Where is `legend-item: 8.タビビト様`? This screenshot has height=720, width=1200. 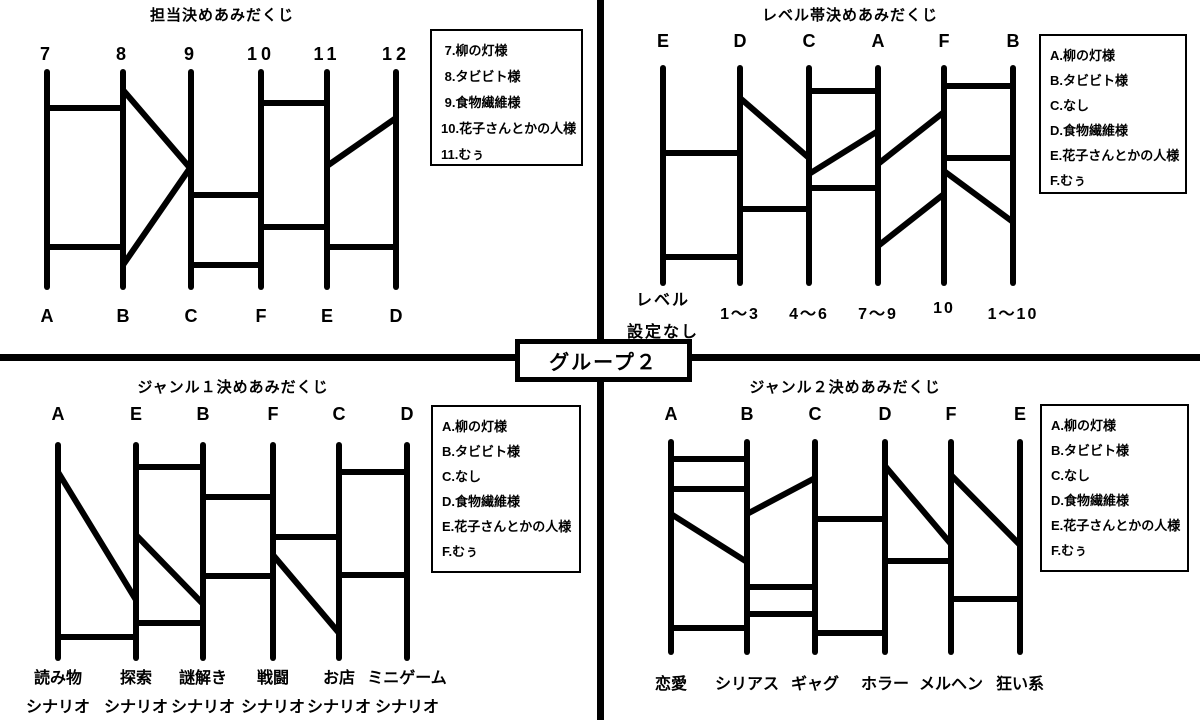 legend-item: 8.タビビト様 is located at coordinates (481, 76).